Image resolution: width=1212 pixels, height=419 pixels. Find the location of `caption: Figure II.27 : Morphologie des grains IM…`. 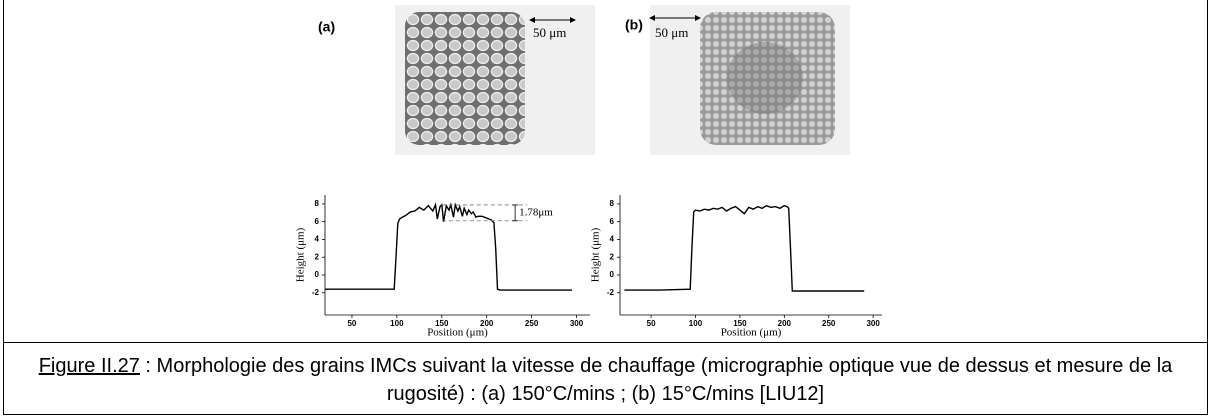

caption: Figure II.27 : Morphologie des grains IM… is located at coordinates (606, 380).